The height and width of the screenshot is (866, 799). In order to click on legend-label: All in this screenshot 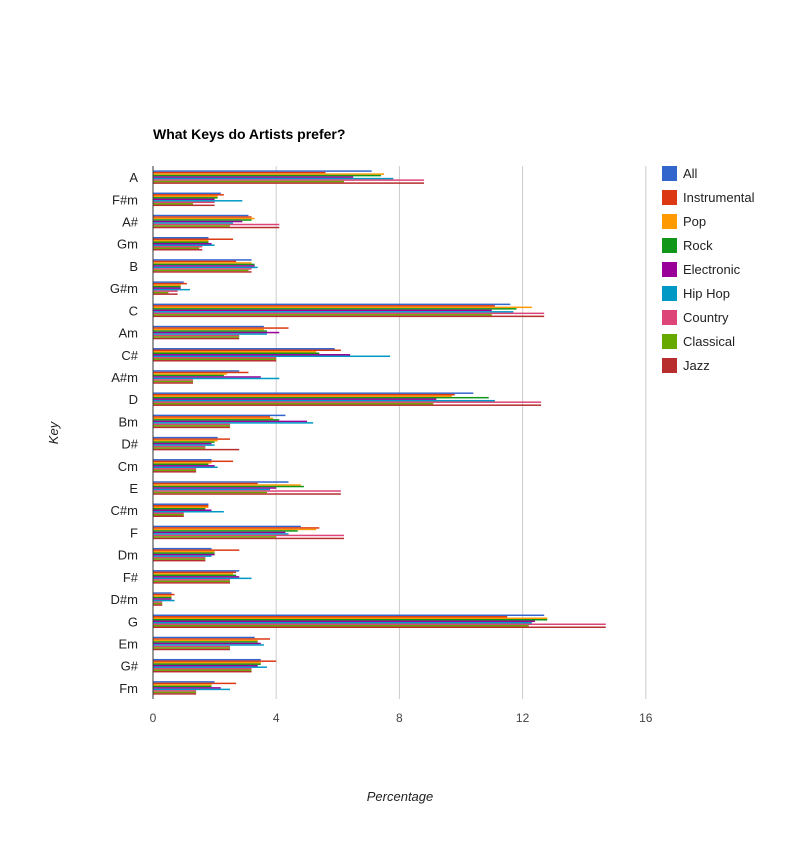, I will do `click(690, 173)`.